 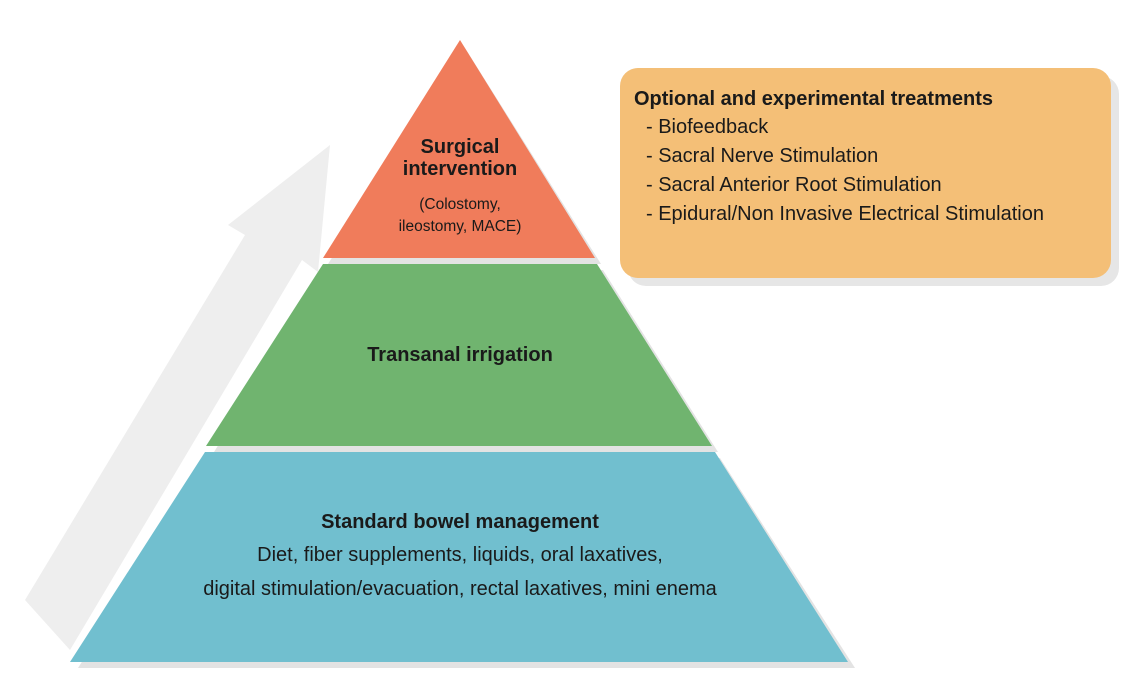 I want to click on middle-tier, so click(x=459, y=355).